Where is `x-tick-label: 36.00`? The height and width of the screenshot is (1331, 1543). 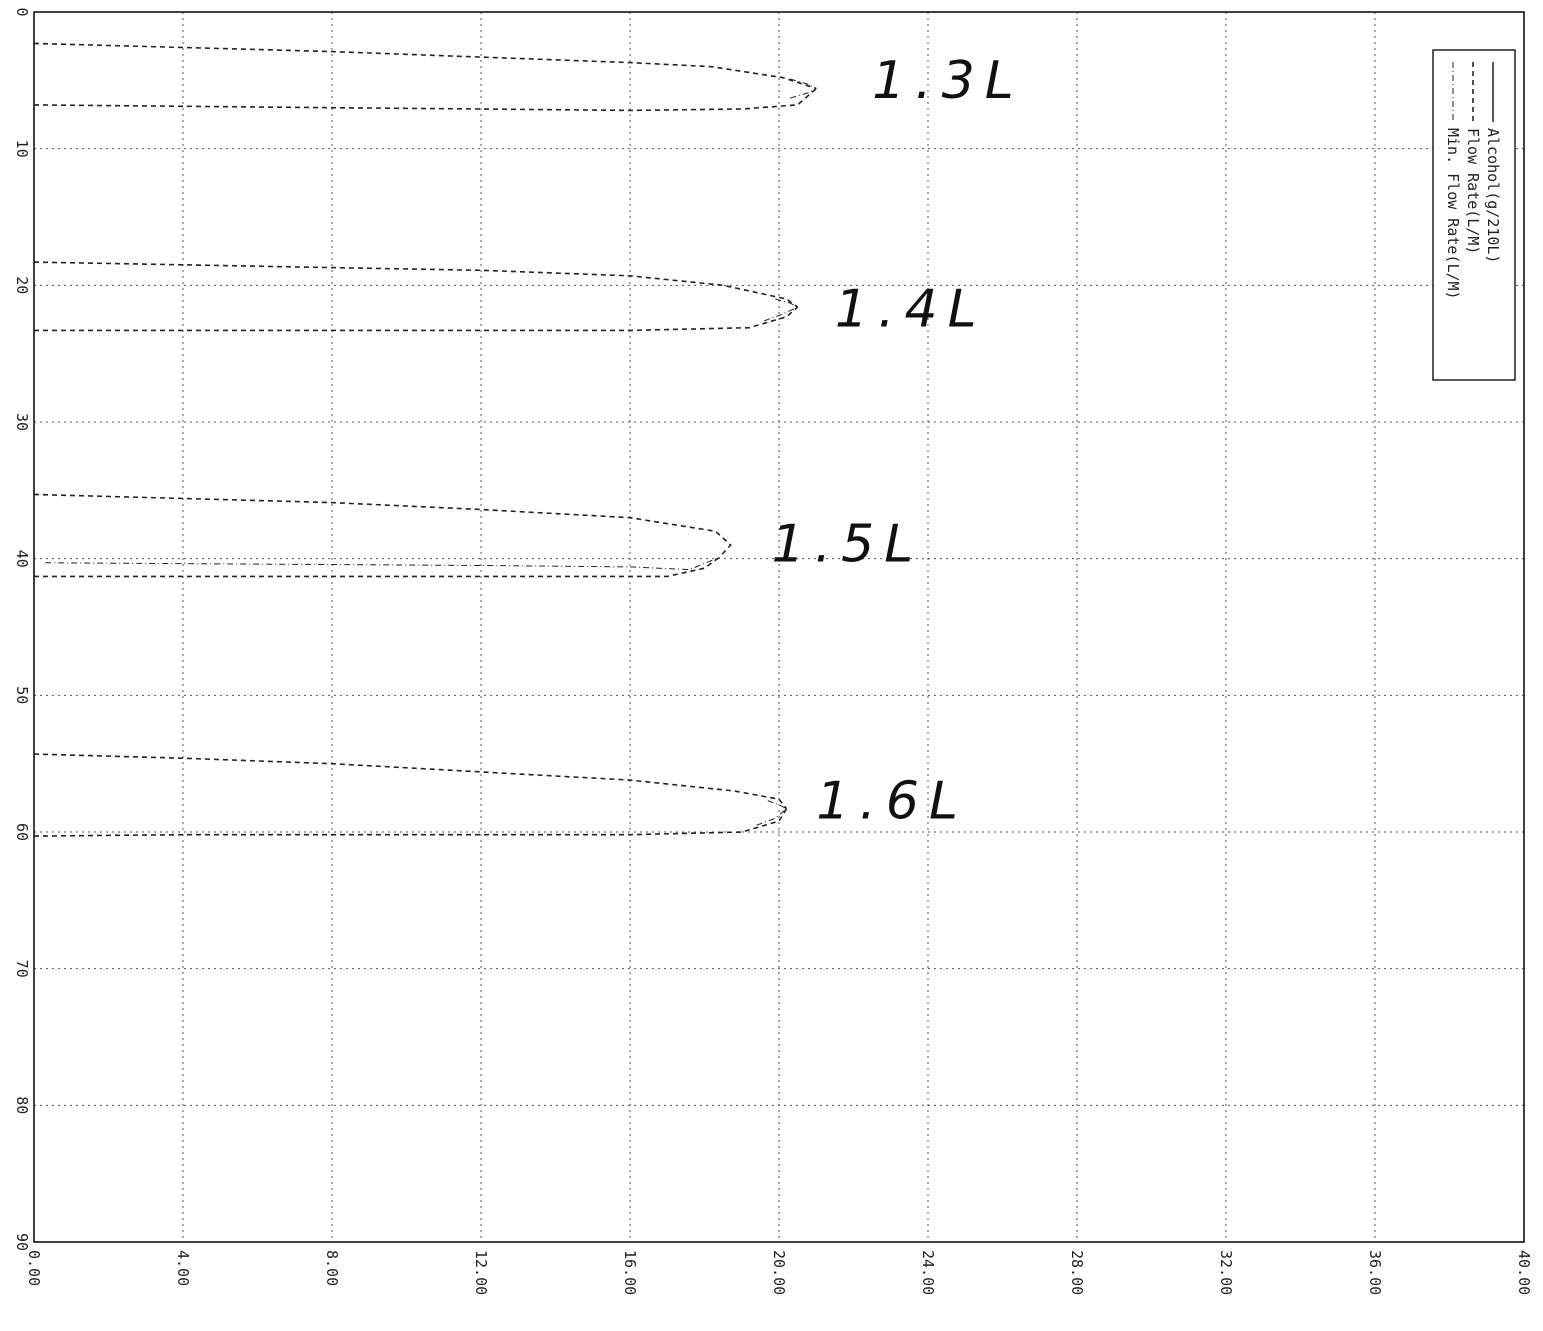
x-tick-label: 36.00 is located at coordinates (1375, 1272).